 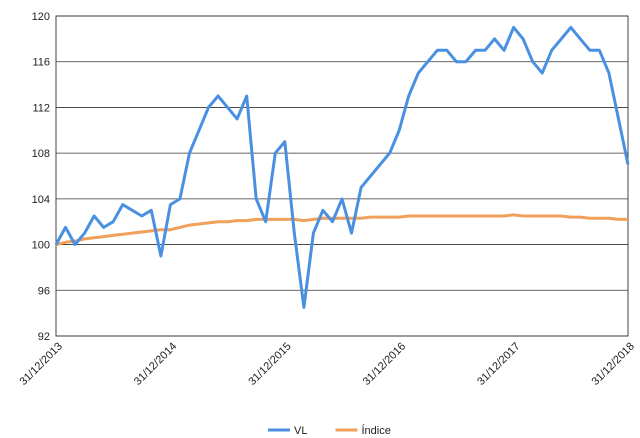 What do you see at coordinates (41, 200) in the screenshot?
I see `y-tick-label: 104` at bounding box center [41, 200].